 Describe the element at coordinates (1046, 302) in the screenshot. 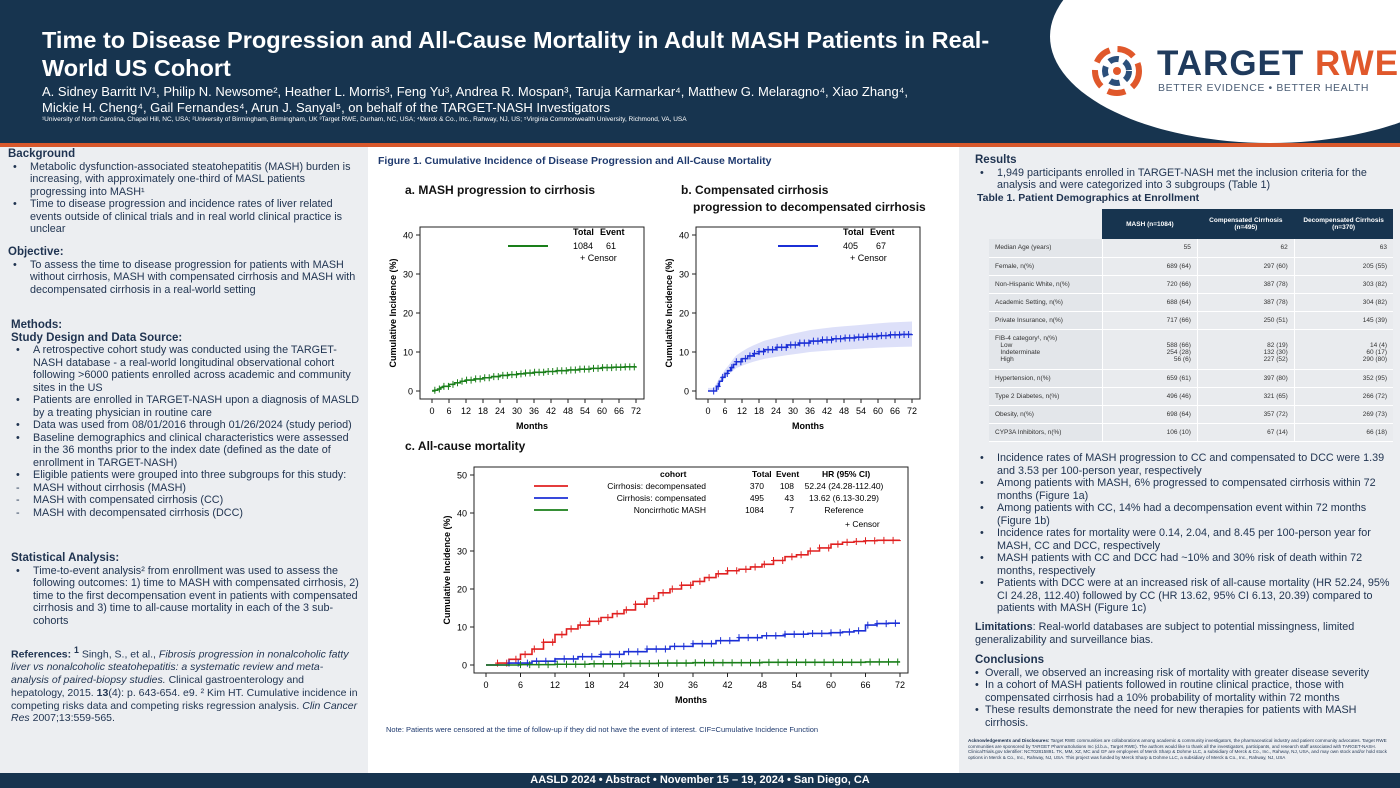

I see `row-label: Academic Setting, n(%)` at that location.